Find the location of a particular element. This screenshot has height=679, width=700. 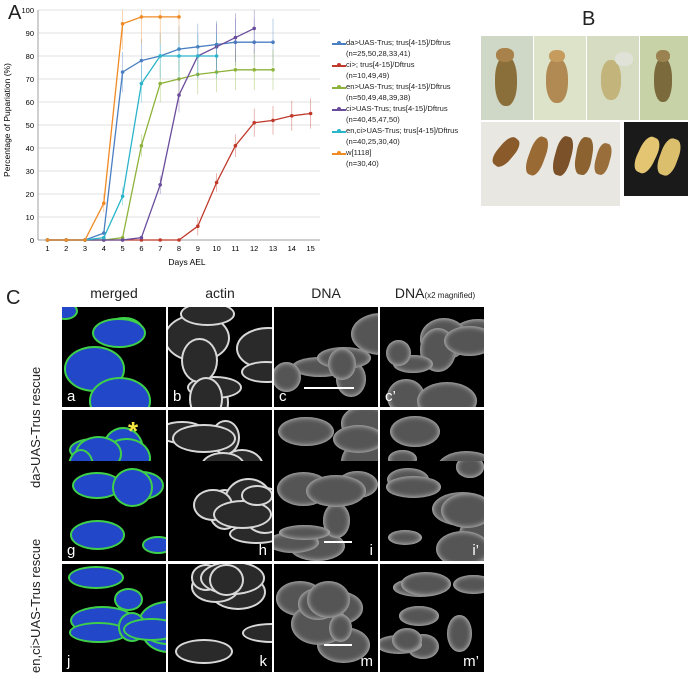

x-tick-label: 2 is located at coordinates (66, 248).